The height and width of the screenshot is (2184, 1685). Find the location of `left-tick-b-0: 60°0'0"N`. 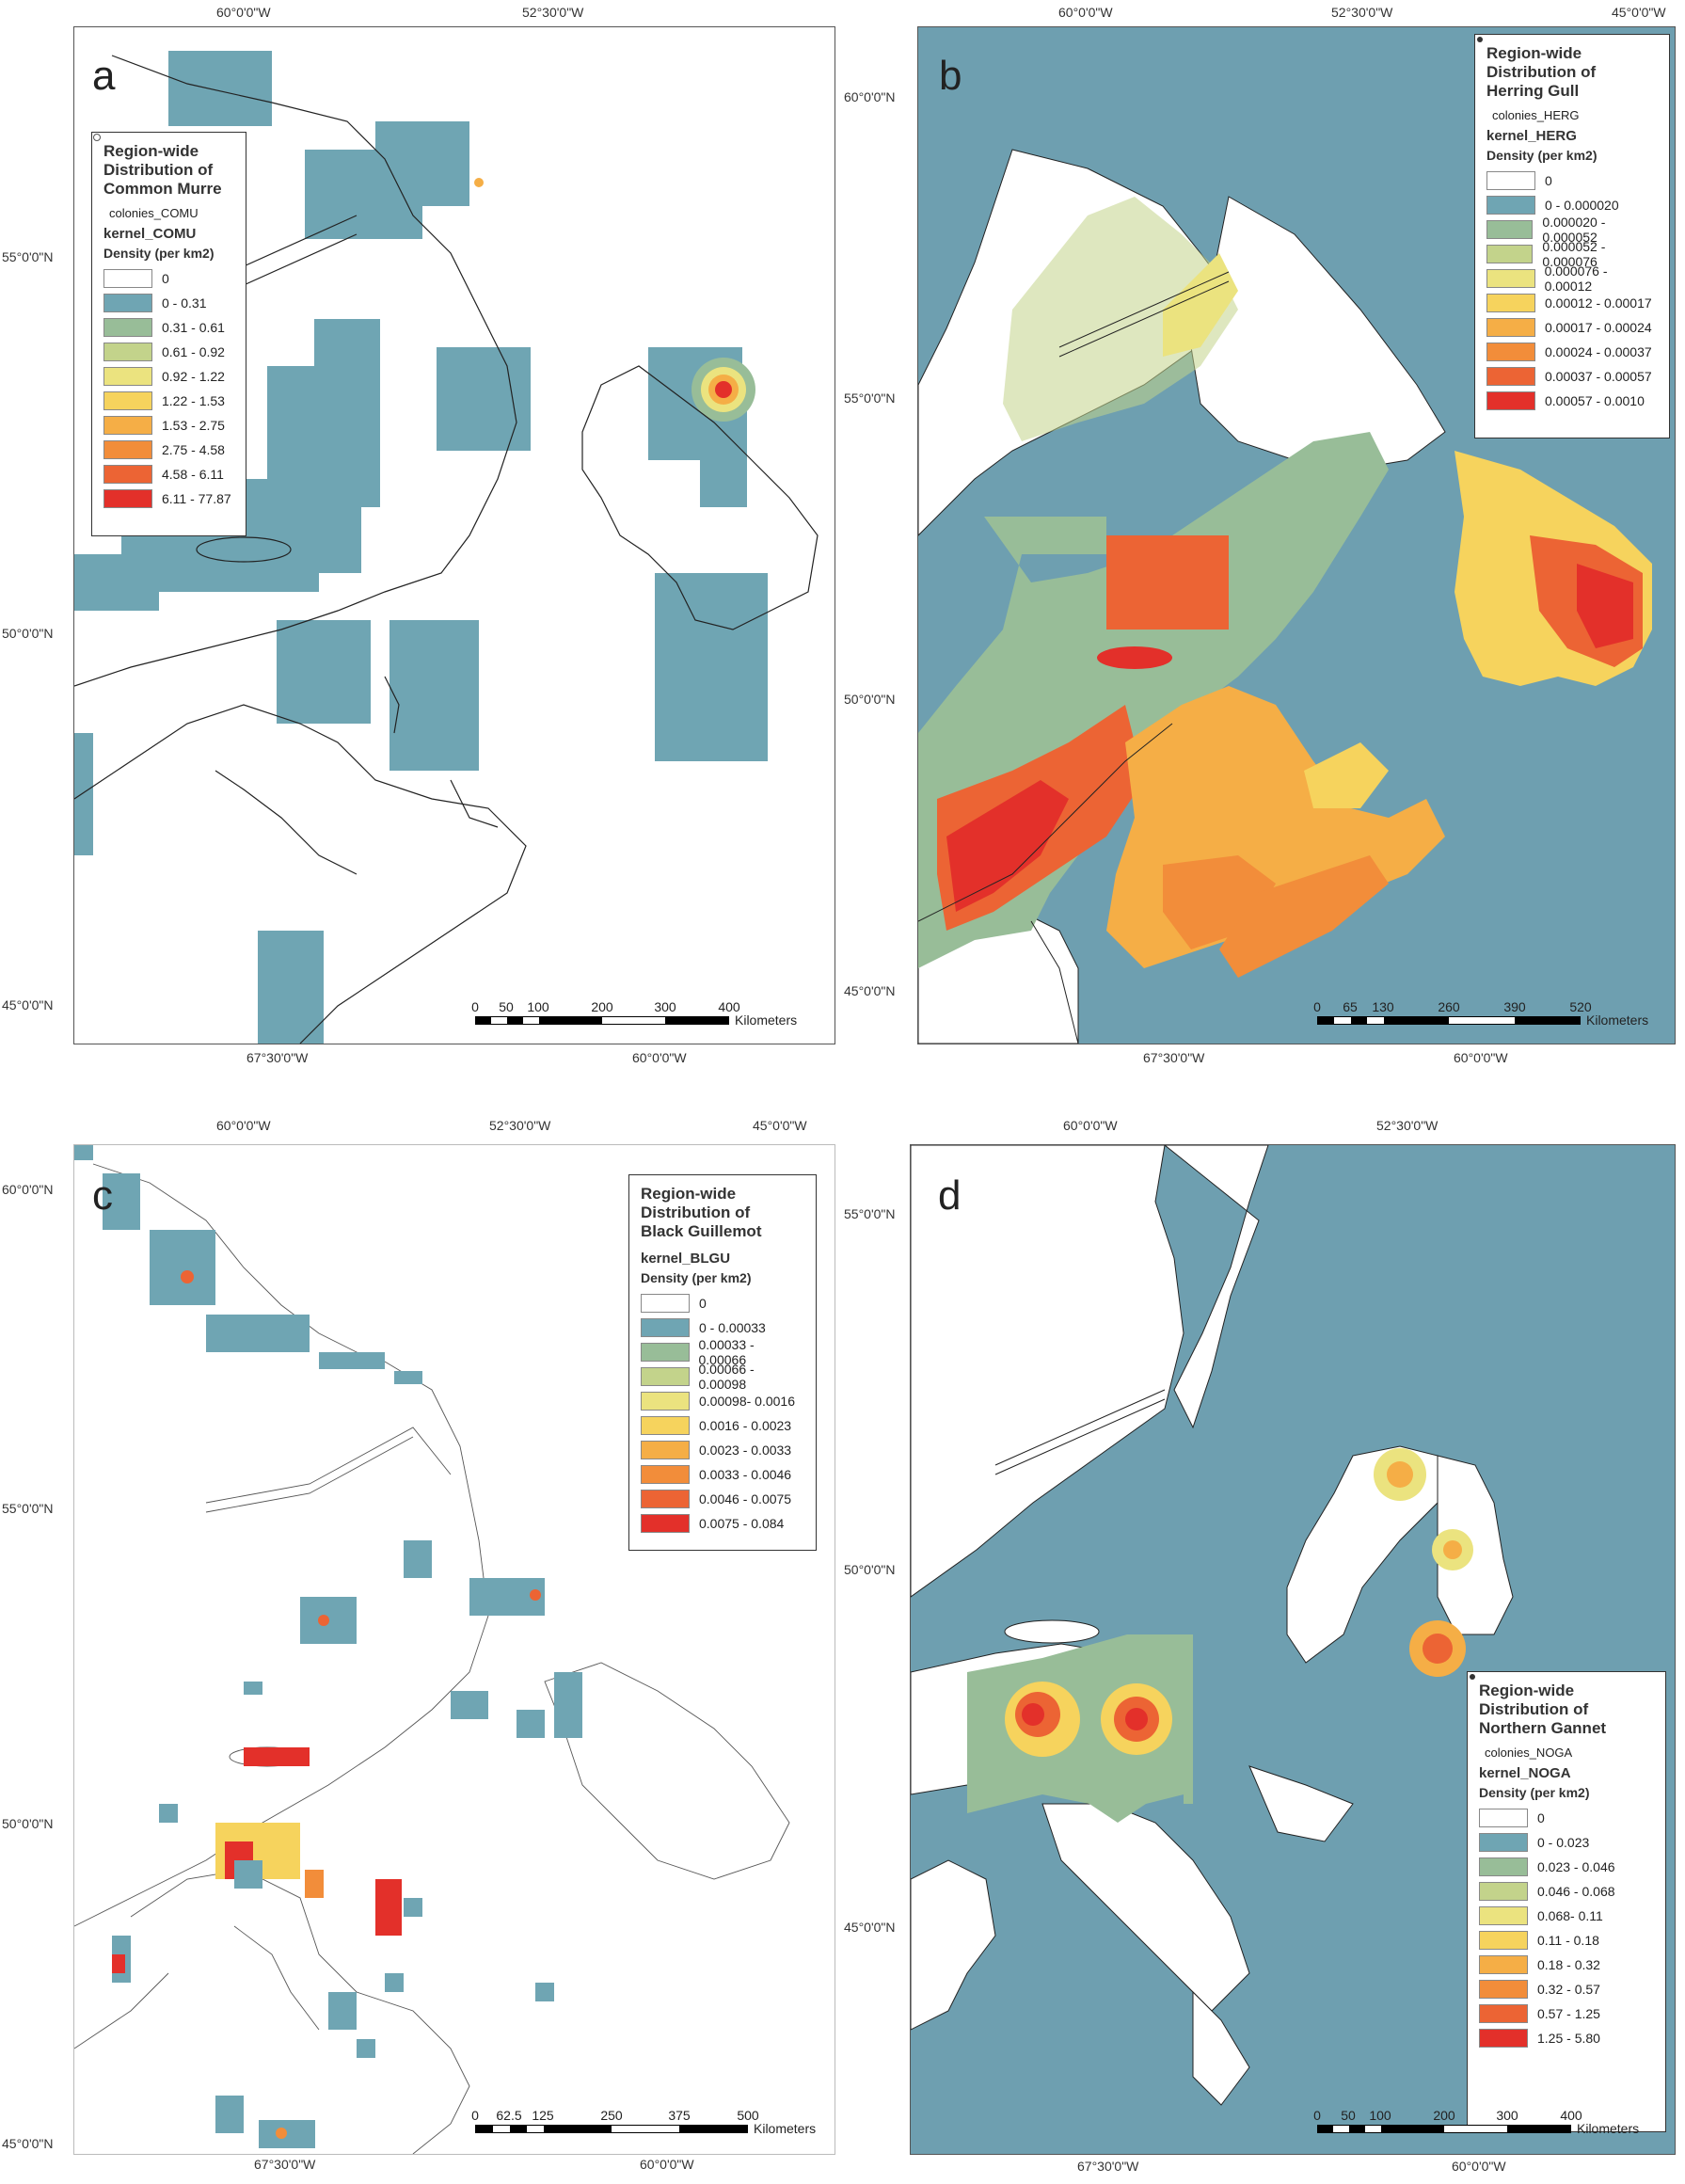

left-tick-b-0: 60°0'0"N is located at coordinates (870, 96).